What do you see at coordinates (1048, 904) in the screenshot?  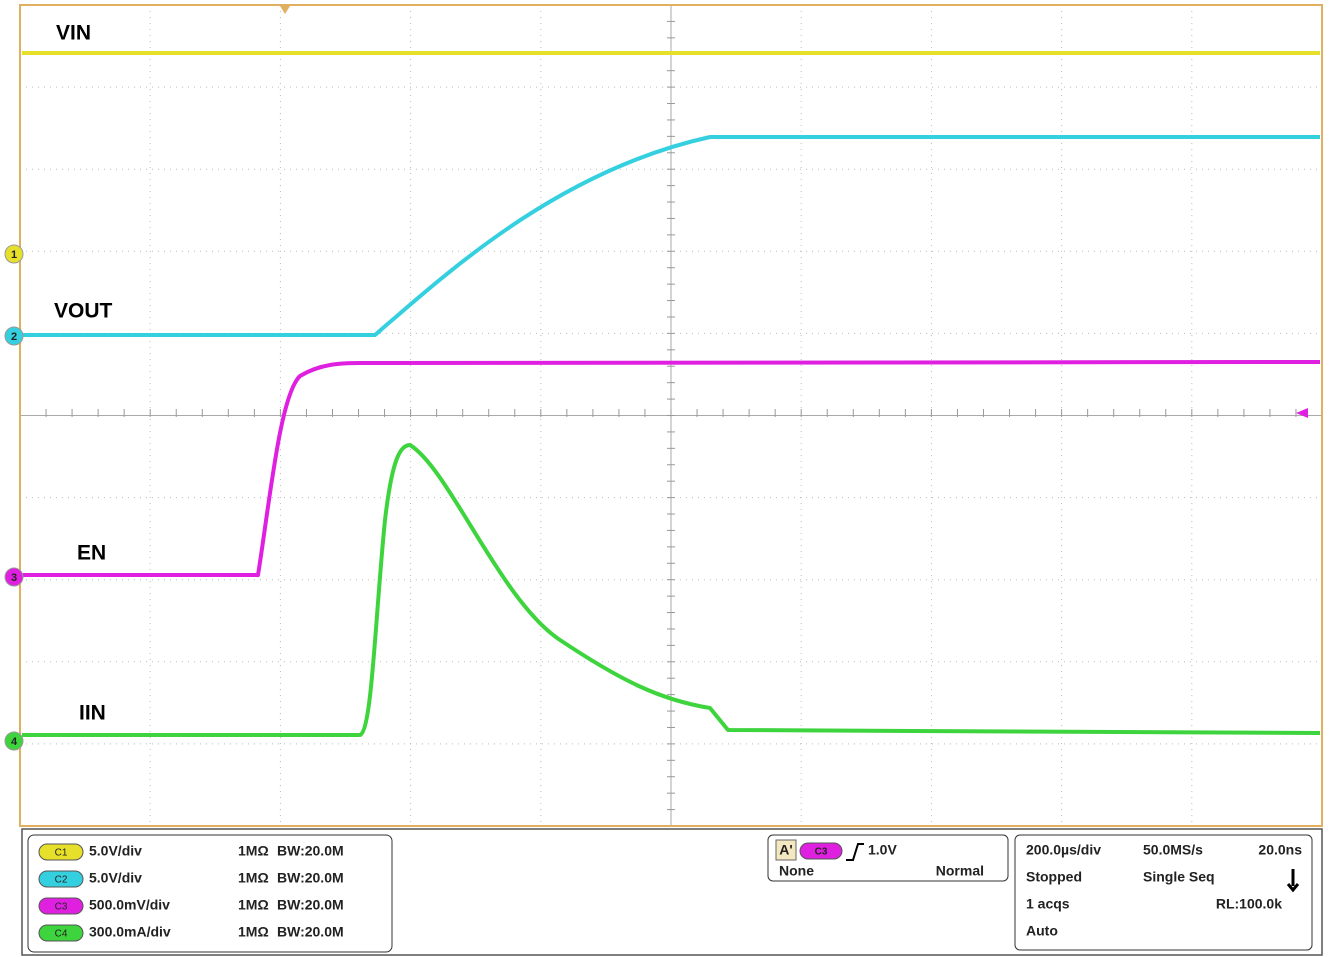 I see `acq-count: 1 acqs` at bounding box center [1048, 904].